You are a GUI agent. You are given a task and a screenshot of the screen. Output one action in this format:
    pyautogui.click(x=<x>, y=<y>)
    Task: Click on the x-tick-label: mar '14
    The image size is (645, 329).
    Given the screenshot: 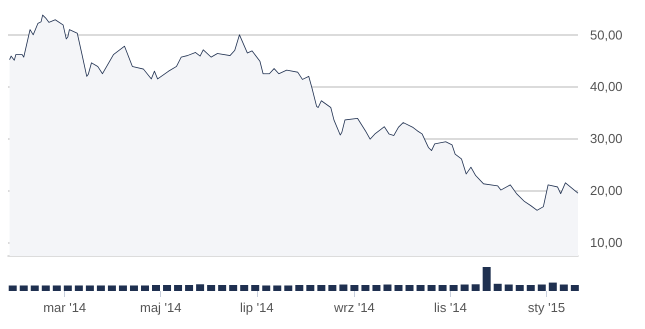 What is the action you would take?
    pyautogui.click(x=64, y=307)
    